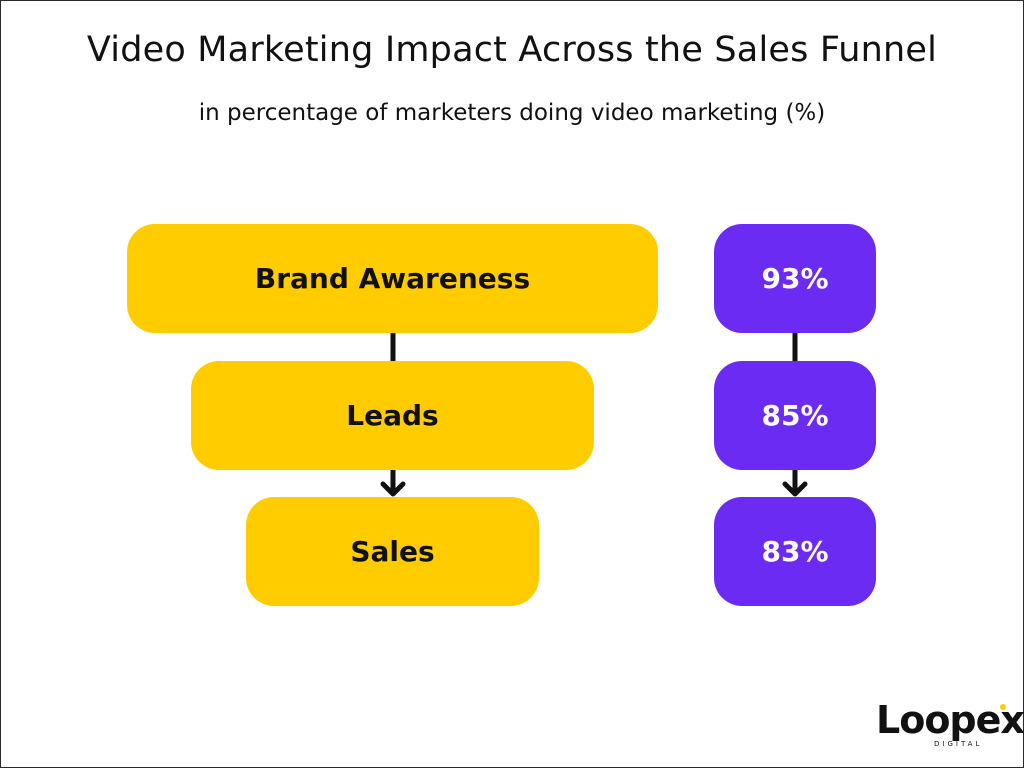  What do you see at coordinates (795, 551) in the screenshot?
I see `value-sales: 83%` at bounding box center [795, 551].